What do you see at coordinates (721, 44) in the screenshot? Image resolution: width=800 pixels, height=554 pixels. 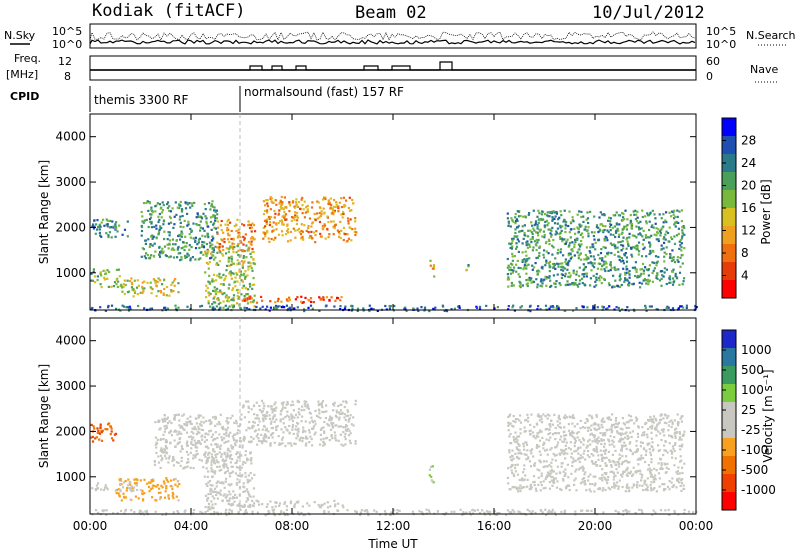 I see `nsearch-tick-lo: 10^0` at bounding box center [721, 44].